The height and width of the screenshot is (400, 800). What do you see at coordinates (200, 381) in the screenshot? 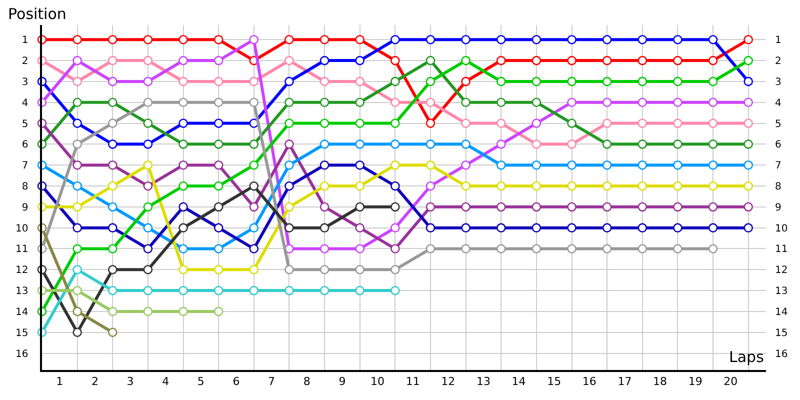
I see `x-tick-label: 5` at bounding box center [200, 381].